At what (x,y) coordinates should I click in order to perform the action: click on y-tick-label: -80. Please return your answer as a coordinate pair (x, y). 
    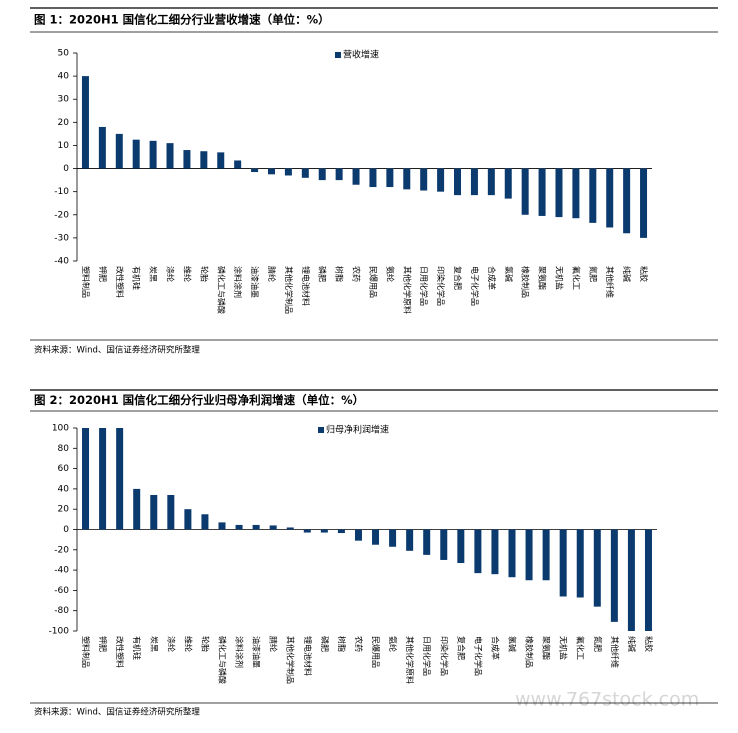
    Looking at the image, I should click on (61, 611).